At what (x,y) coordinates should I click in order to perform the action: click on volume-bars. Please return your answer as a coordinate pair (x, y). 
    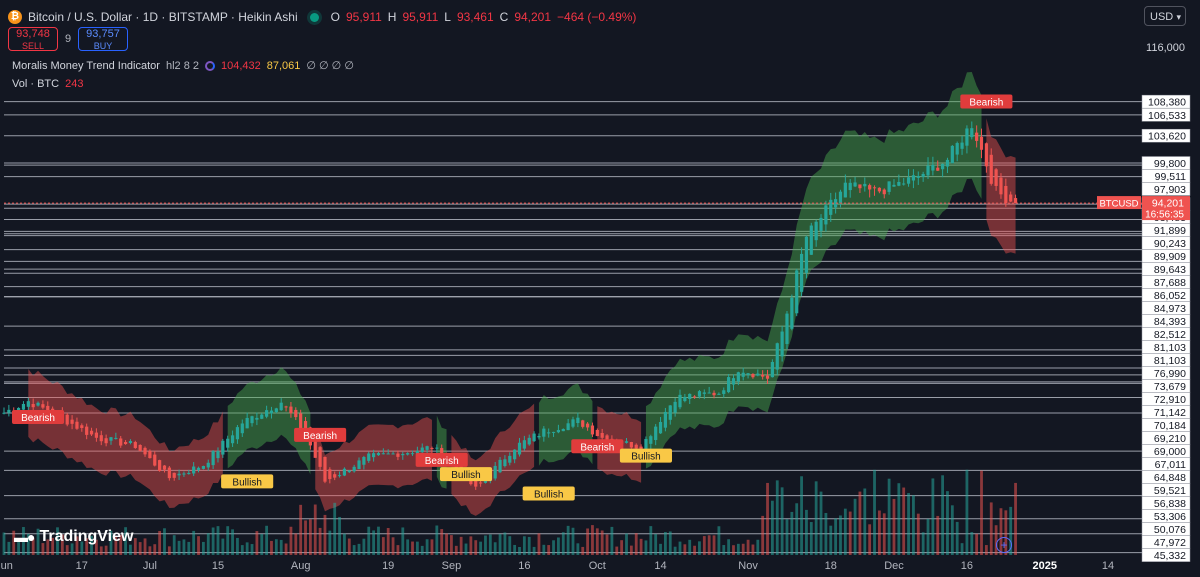
    Looking at the image, I should click on (509, 512).